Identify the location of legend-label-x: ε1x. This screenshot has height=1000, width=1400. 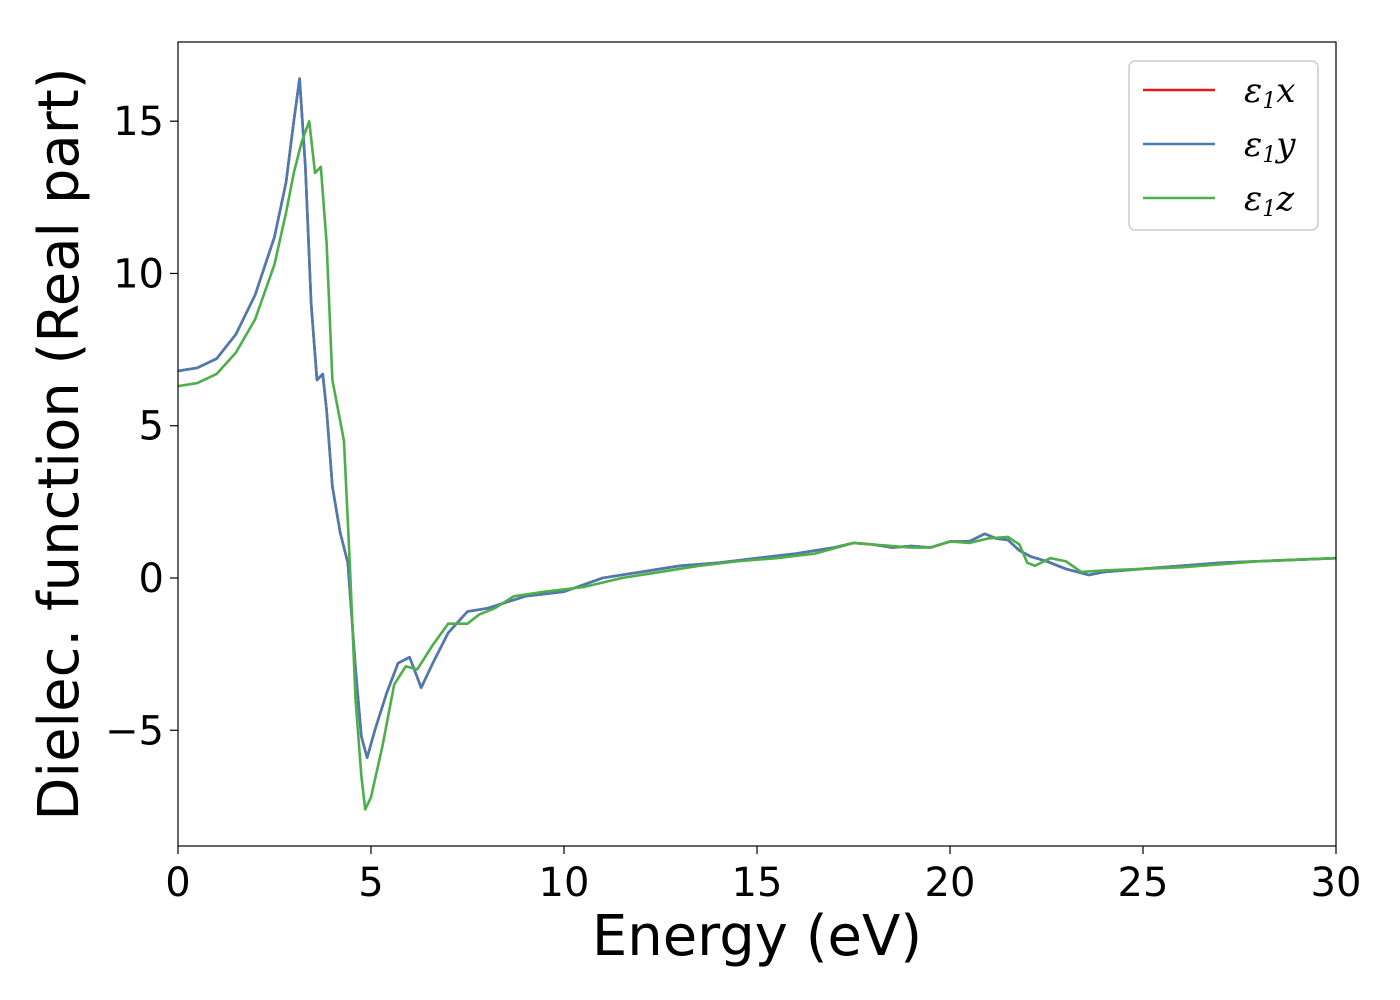
(1269, 92).